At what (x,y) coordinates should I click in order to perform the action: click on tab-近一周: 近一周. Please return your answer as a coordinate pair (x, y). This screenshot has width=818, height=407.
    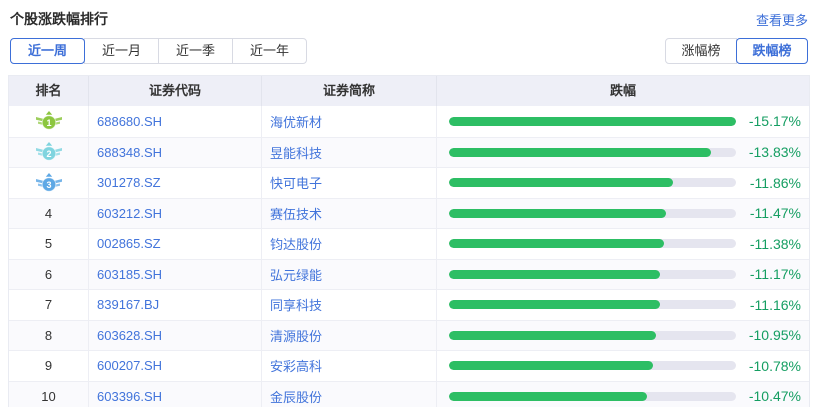
    Looking at the image, I should click on (47, 51).